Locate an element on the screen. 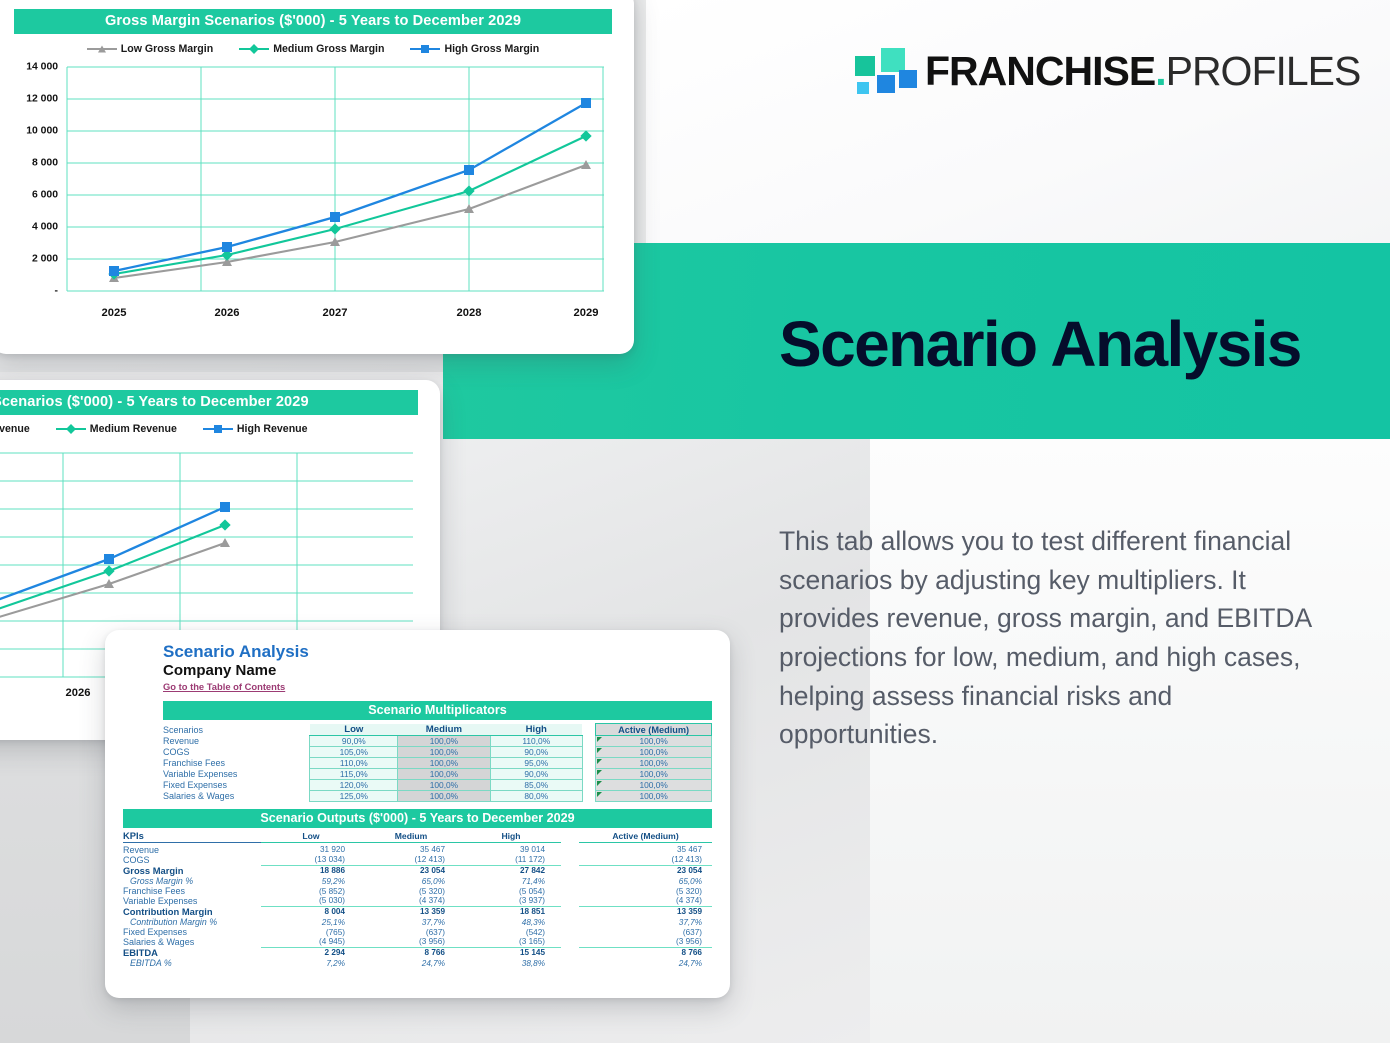 The width and height of the screenshot is (1390, 1043). legend-item-high-revenue: High Revenue is located at coordinates (255, 429).